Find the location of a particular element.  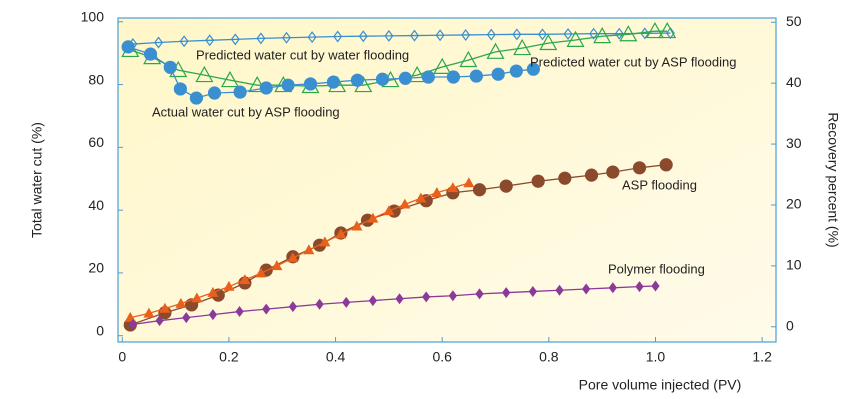

y2-tick-label: 0 is located at coordinates (790, 325).